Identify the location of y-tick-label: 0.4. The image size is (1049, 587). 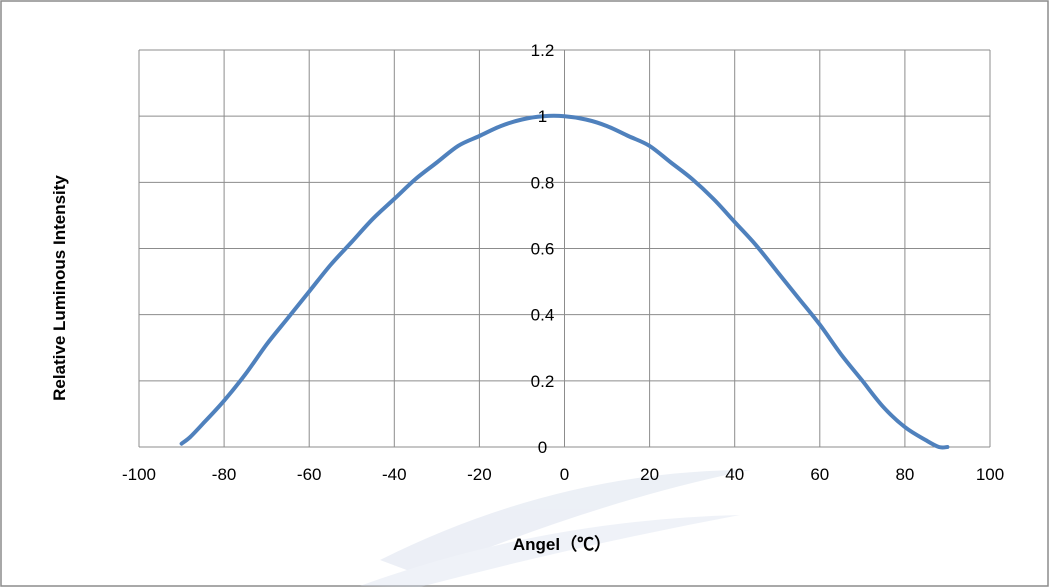
(543, 315).